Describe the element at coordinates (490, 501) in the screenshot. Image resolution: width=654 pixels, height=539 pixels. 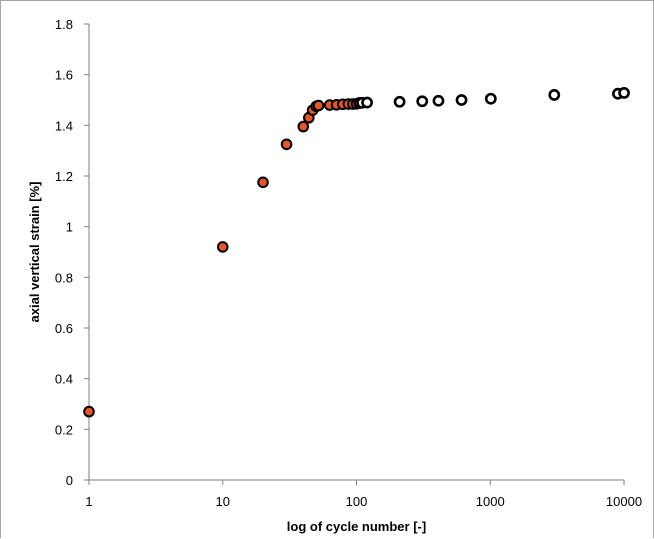
I see `x-tick-label: 1000` at that location.